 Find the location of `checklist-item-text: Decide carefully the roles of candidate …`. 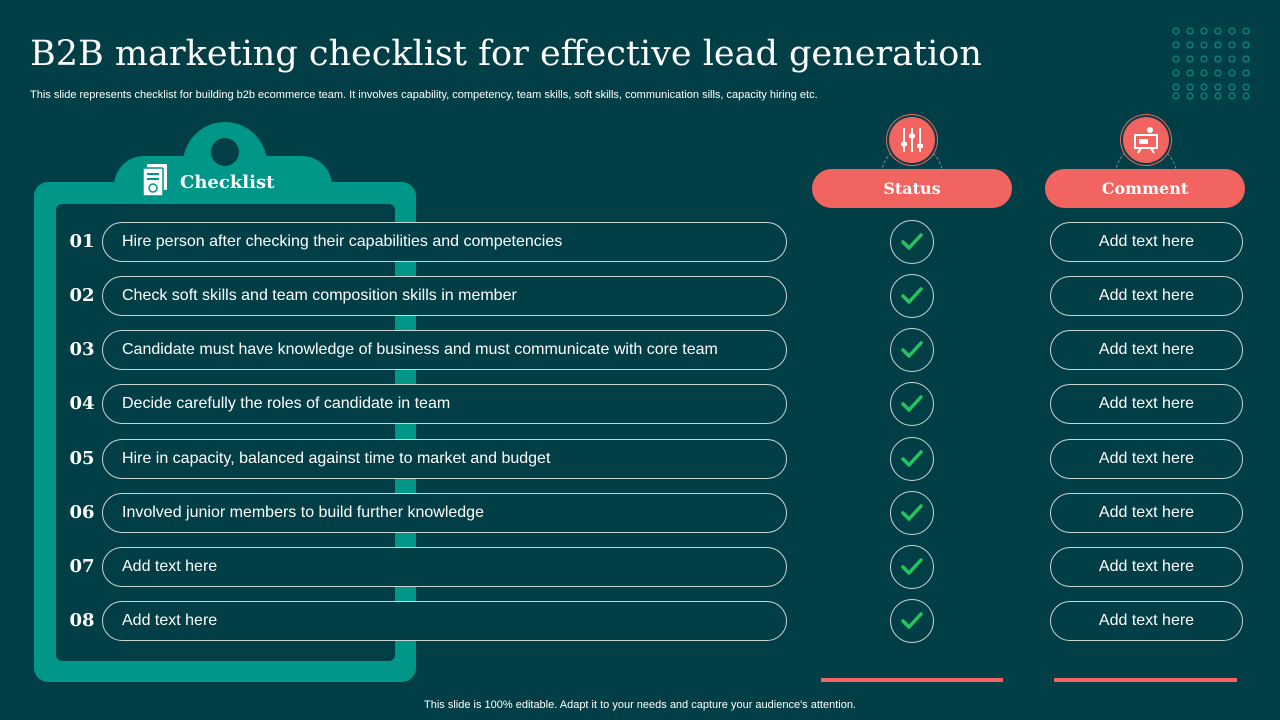

checklist-item-text: Decide carefully the roles of candidate … is located at coordinates (286, 403).